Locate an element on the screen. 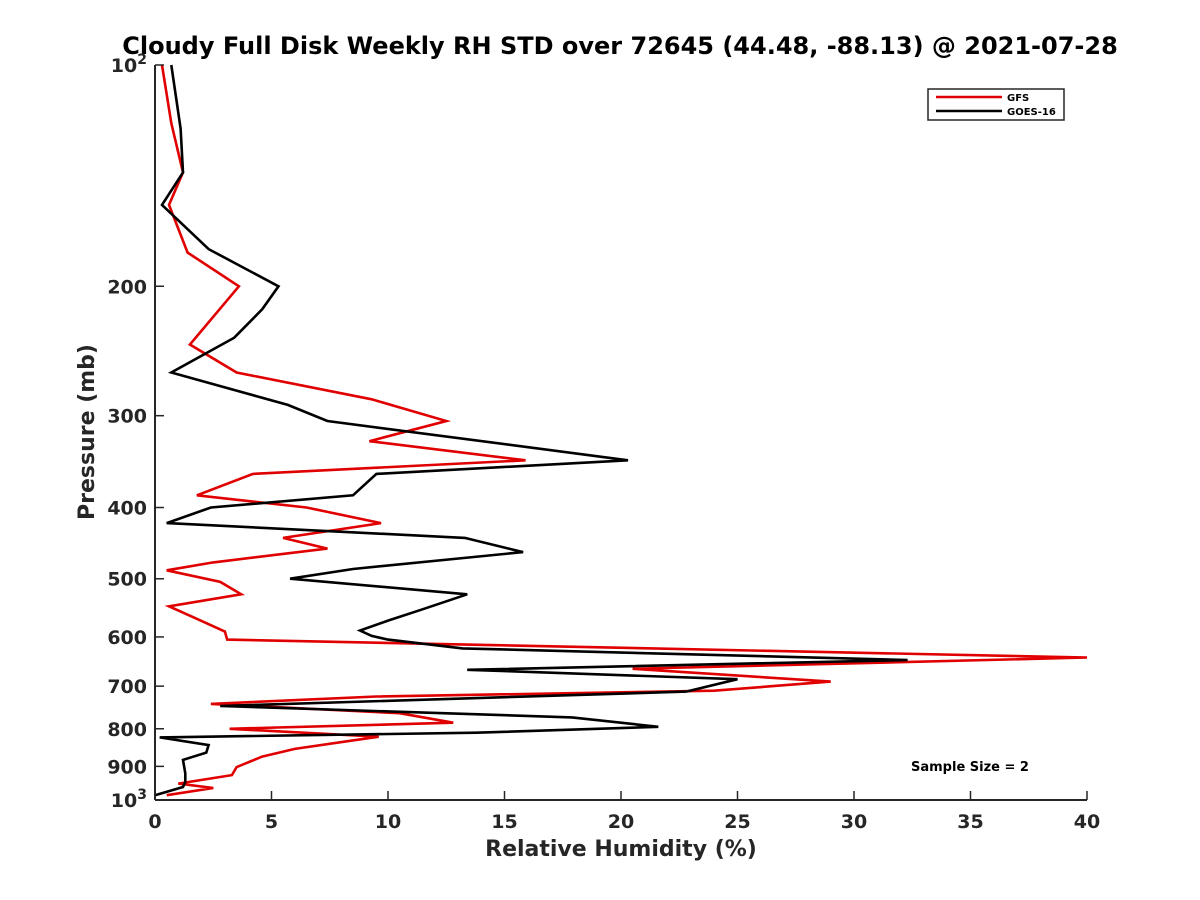  y-tick-label: 300 is located at coordinates (127, 417).